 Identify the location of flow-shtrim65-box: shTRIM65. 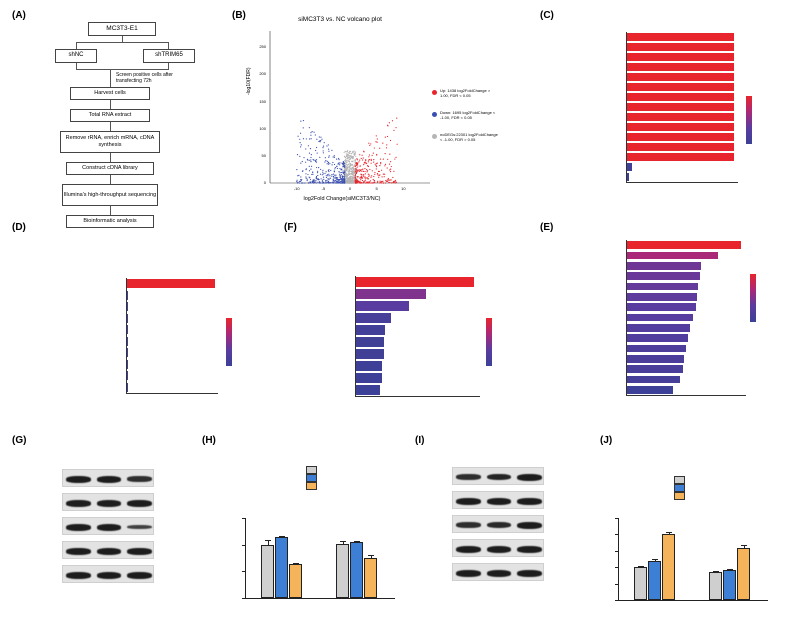
(169, 56).